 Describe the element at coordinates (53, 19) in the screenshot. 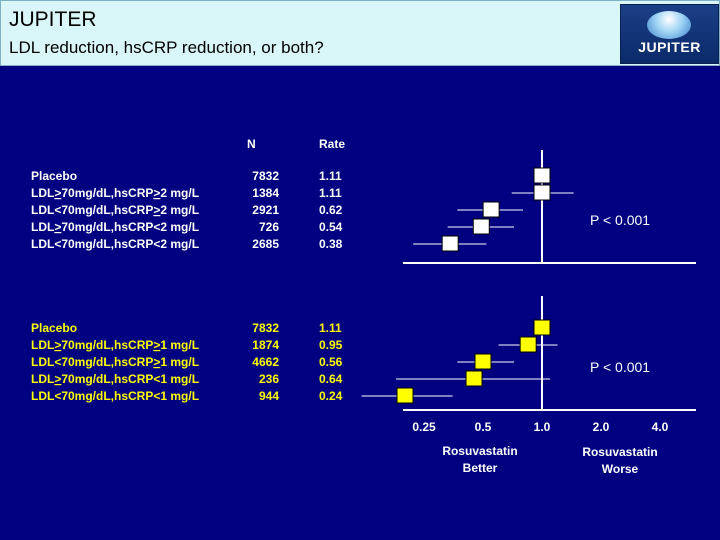

I see `page-title: JUPITER` at that location.